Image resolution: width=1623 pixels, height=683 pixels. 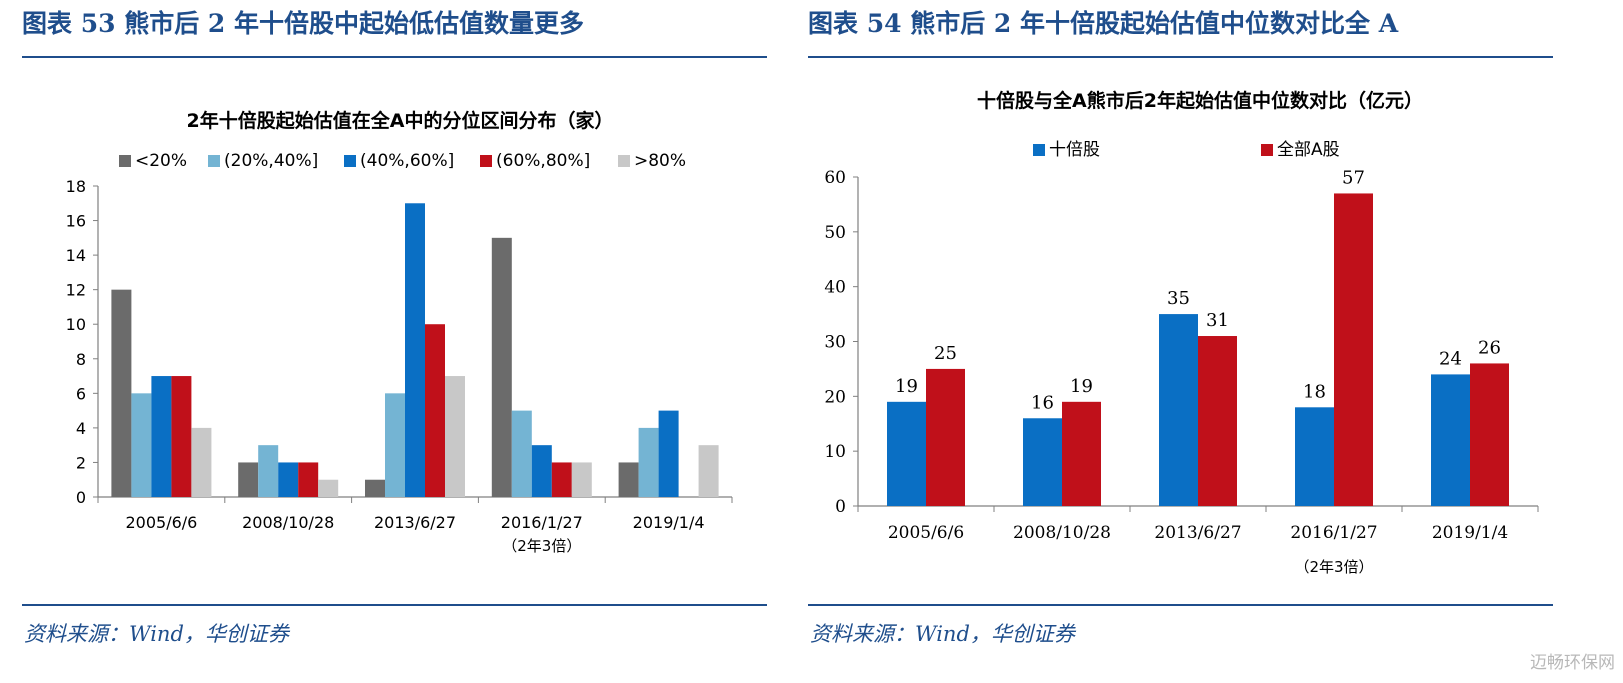 What do you see at coordinates (303, 23) in the screenshot?
I see `figure-53-title: 图表 53 熊市后 2 年十倍股中起始低估值数量更多` at bounding box center [303, 23].